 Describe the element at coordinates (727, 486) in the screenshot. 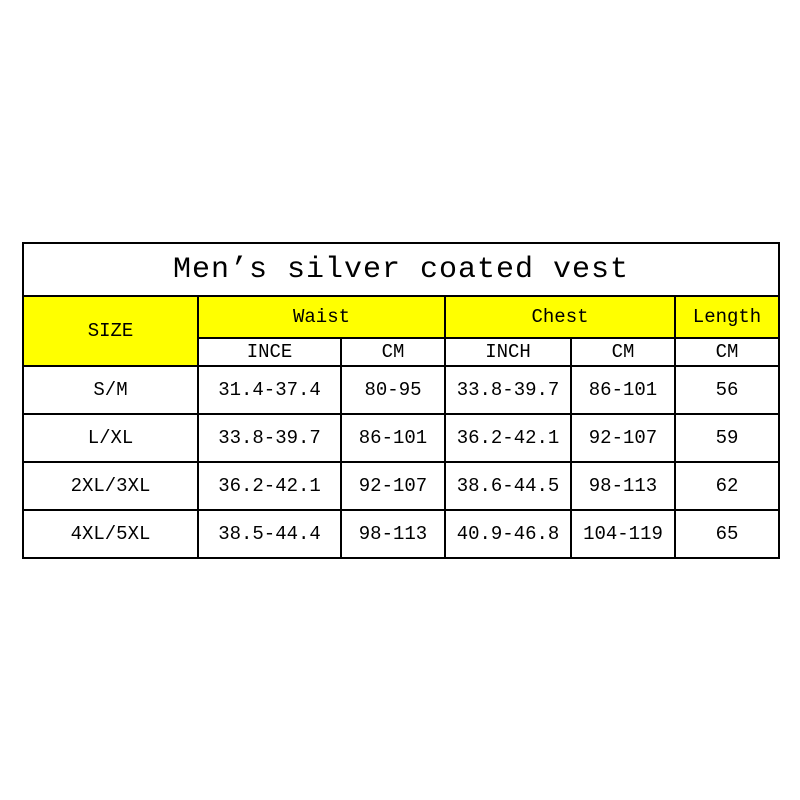

I see `length-cm-cell: 62` at that location.